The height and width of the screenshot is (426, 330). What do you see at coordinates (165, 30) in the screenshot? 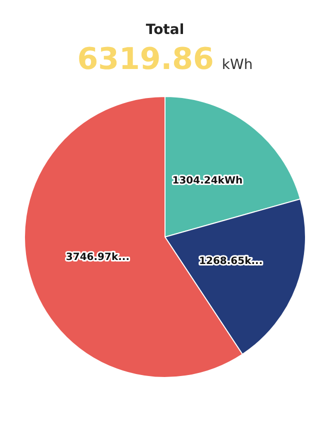
I see `chart-title: Total` at bounding box center [165, 30].